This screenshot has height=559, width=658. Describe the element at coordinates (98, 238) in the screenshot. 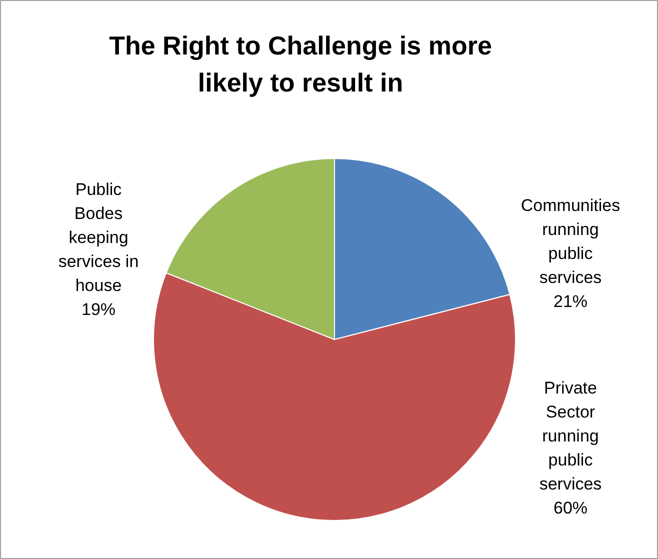

I see `slice-label: Public Bodes keeping services in house` at that location.